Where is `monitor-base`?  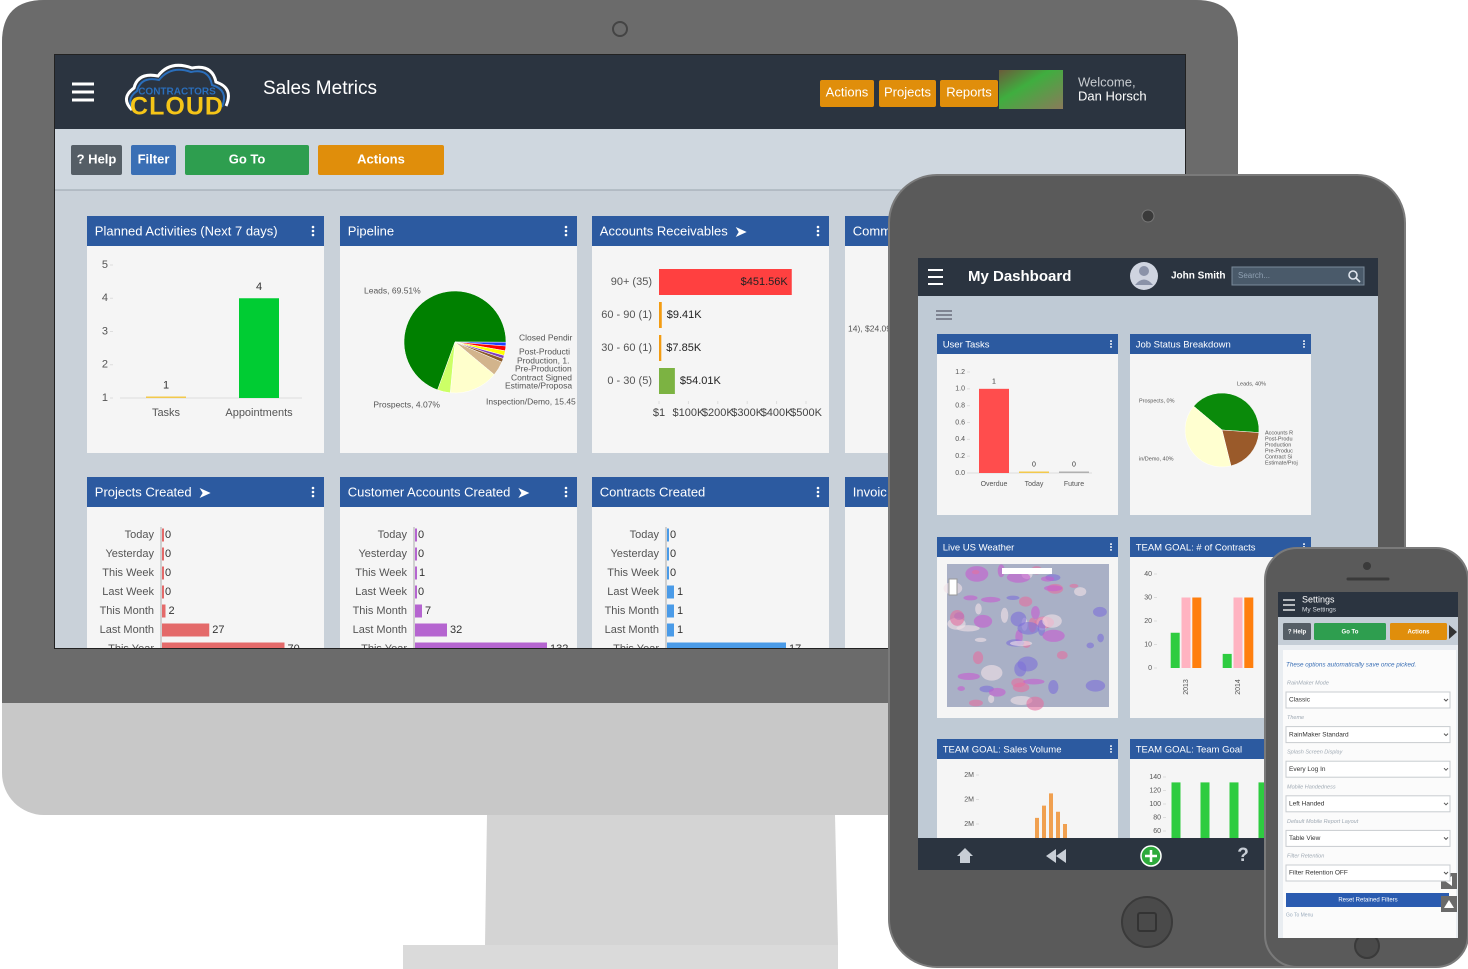
monitor-base is located at coordinates (620, 957).